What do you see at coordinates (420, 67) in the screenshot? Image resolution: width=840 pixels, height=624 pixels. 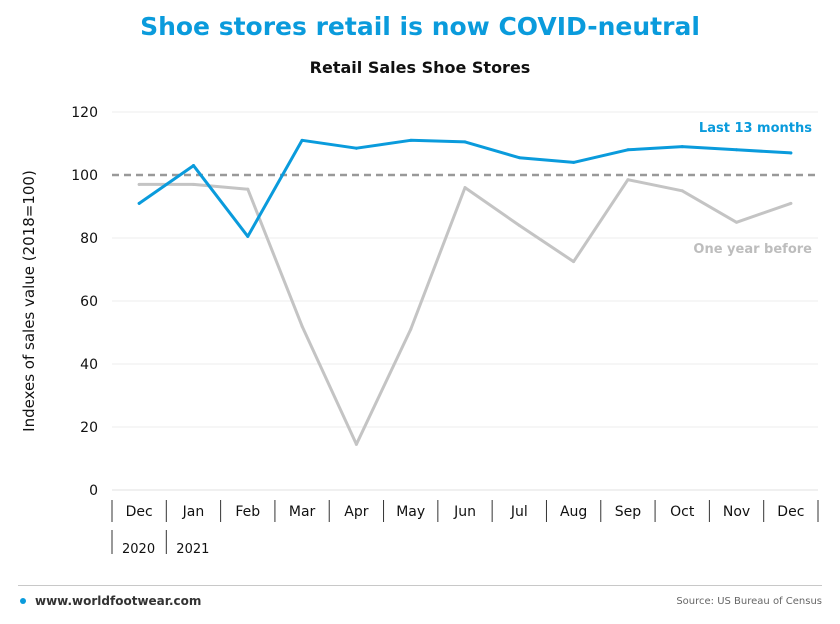 I see `chart-title: Retail Sales Shoe Stores` at bounding box center [420, 67].